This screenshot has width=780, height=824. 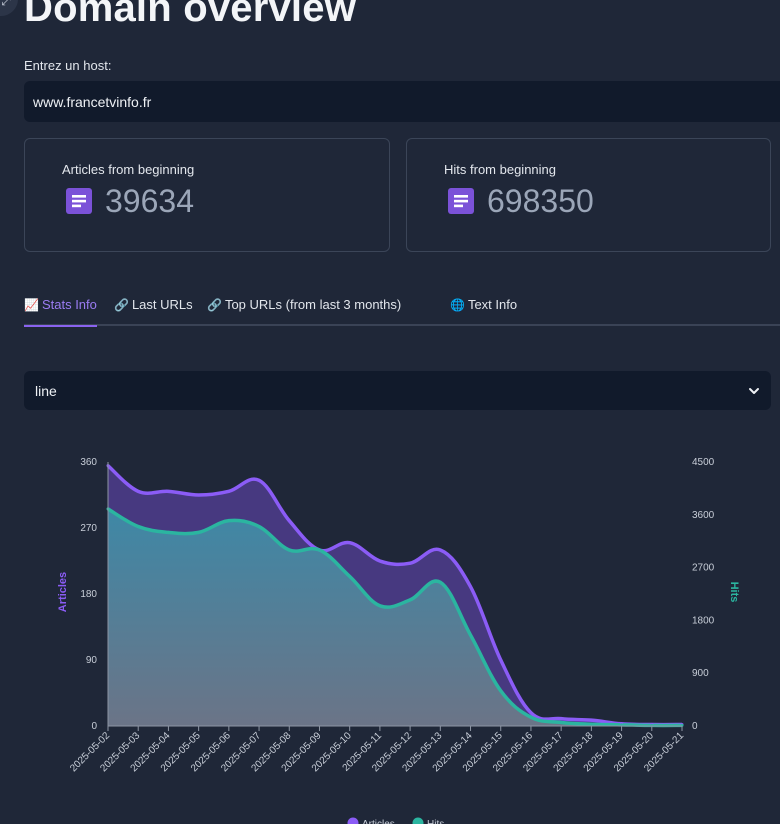 What do you see at coordinates (435, 821) in the screenshot?
I see `legend-hits-label: Hits` at bounding box center [435, 821].